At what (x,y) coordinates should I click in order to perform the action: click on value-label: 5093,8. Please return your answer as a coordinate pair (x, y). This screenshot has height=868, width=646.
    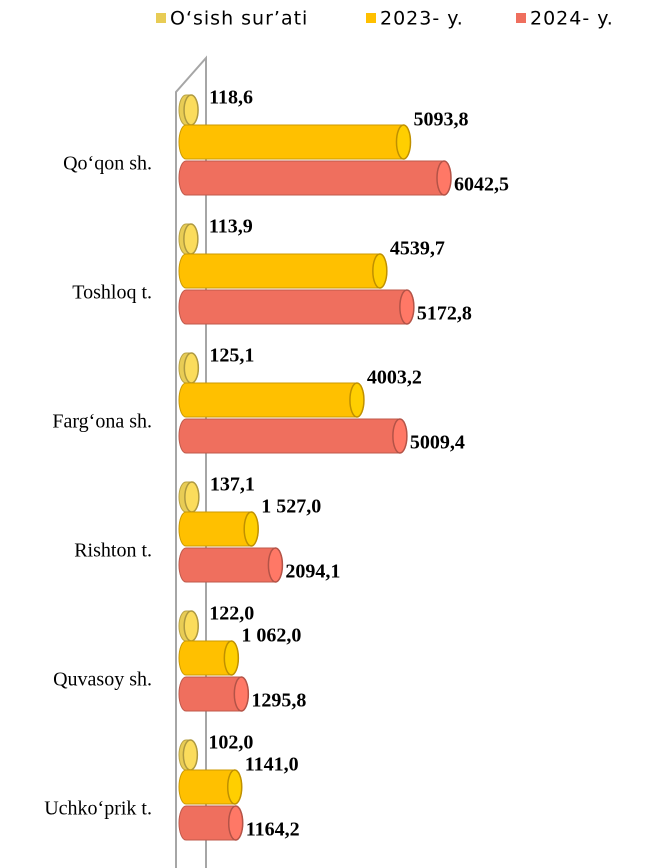
    Looking at the image, I should click on (440, 120).